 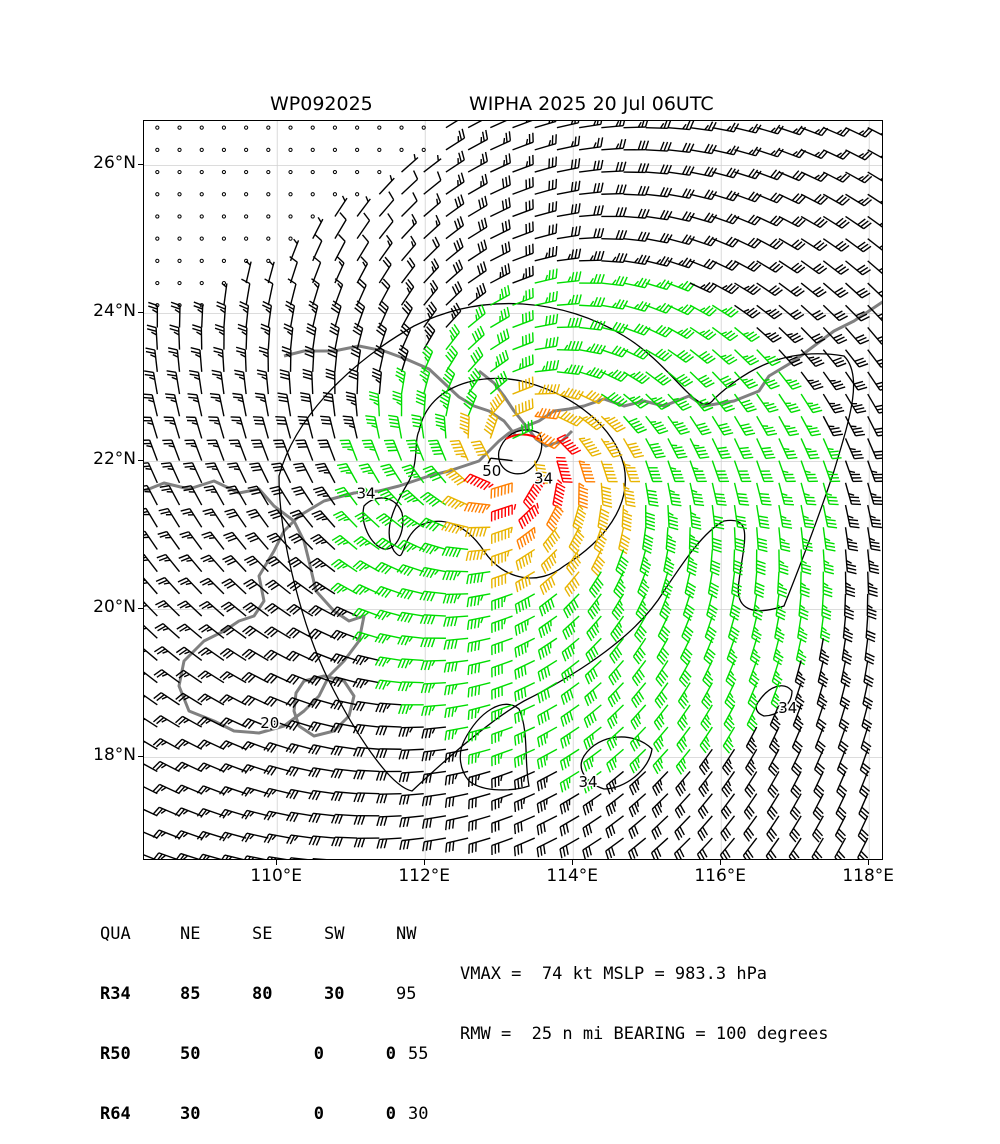 What do you see at coordinates (150, 653) in the screenshot?
I see `barb-shaft` at bounding box center [150, 653].